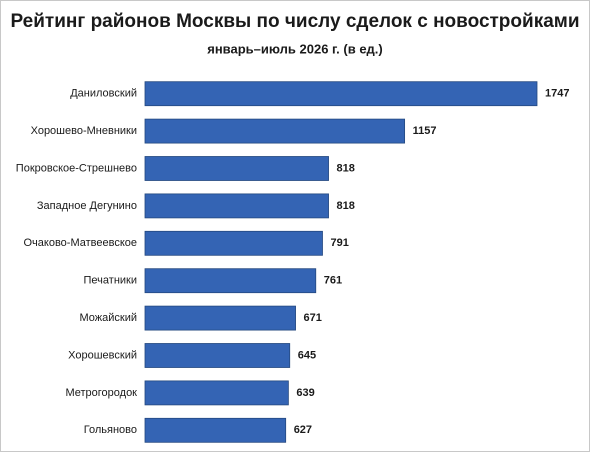 The width and height of the screenshot is (590, 452). I want to click on data-label: 627, so click(303, 430).